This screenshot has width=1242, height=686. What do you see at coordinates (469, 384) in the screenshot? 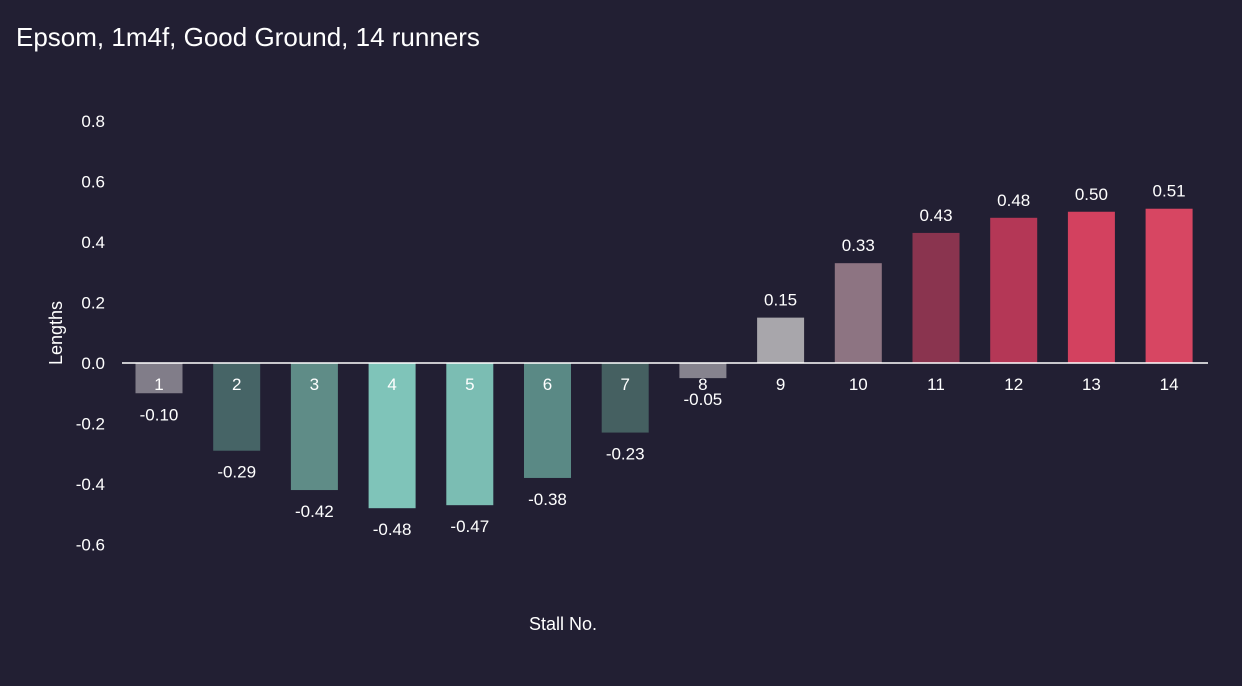
I see `x-tick-label: 5` at bounding box center [469, 384].